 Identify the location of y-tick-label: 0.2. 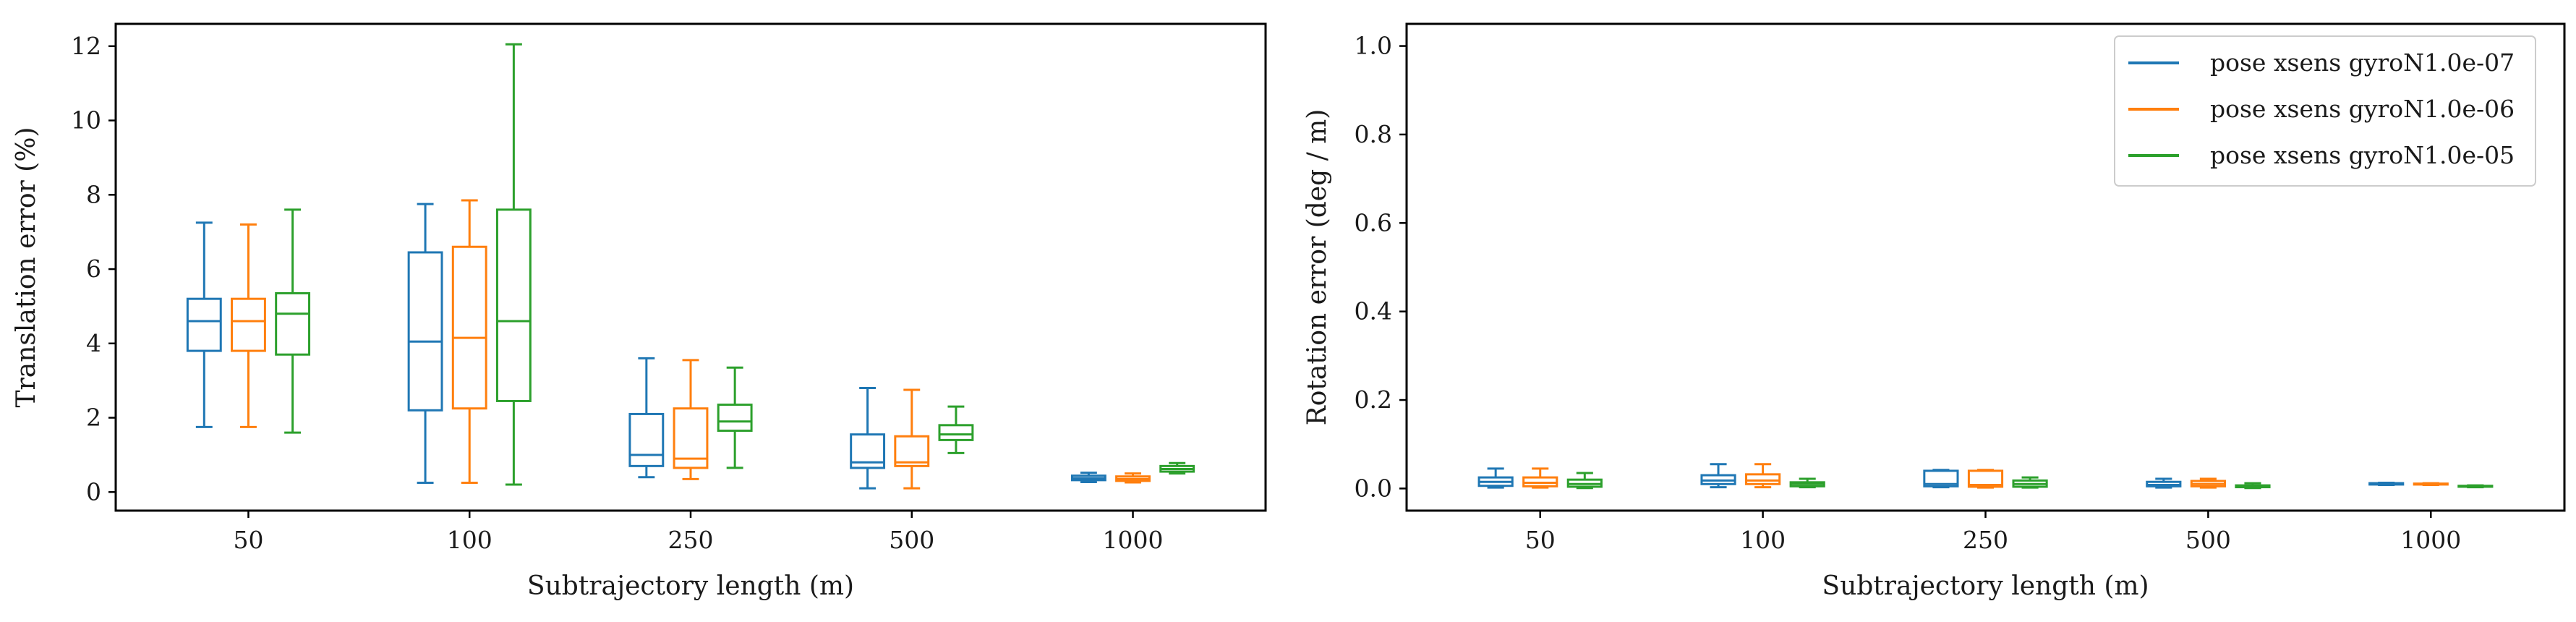
(1373, 399).